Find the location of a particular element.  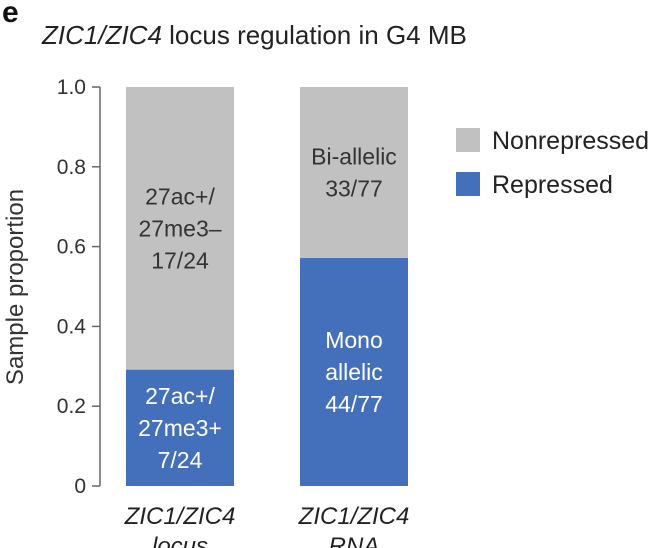

bar-data-label: 33/77 is located at coordinates (354, 189).